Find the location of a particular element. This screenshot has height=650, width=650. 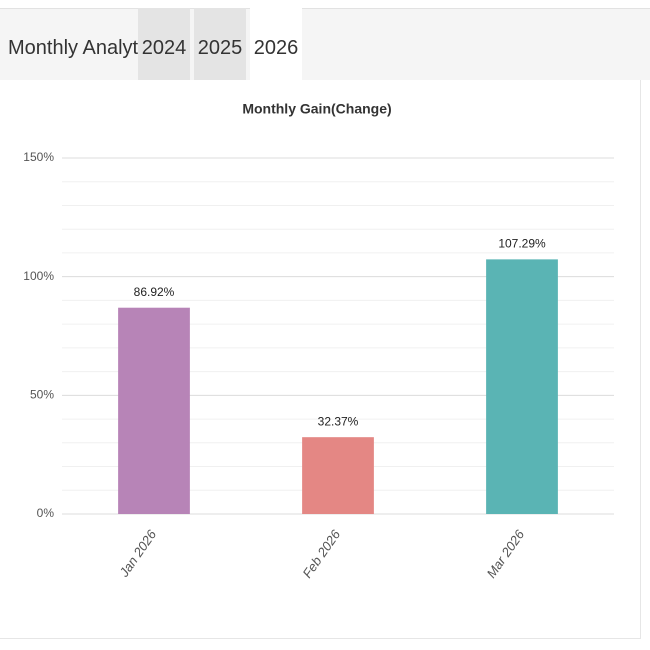

y-tick-label: 0% is located at coordinates (46, 513).